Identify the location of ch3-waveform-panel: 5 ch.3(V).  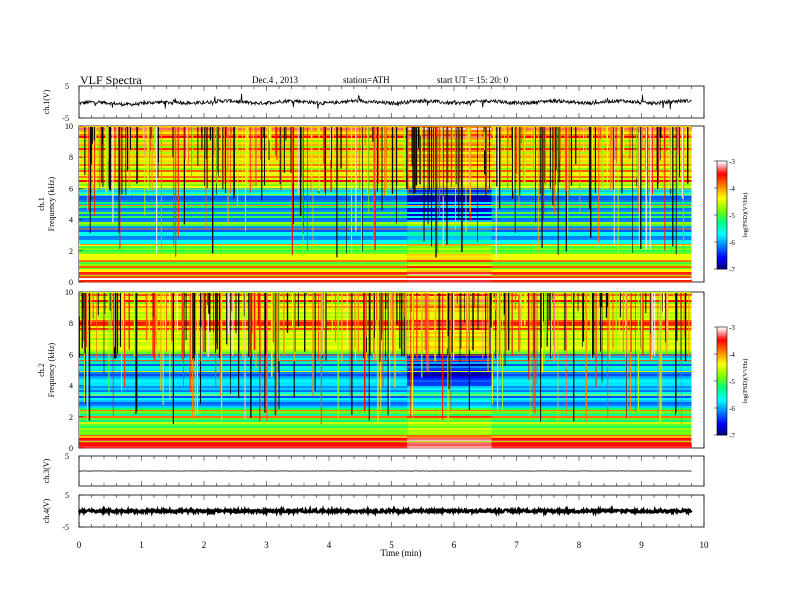
(373, 469).